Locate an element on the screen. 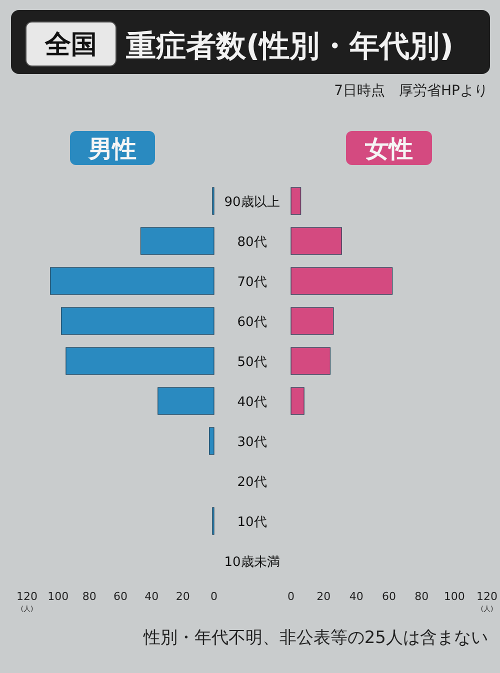 The width and height of the screenshot is (500, 673). text: 男性 is located at coordinates (112, 149).